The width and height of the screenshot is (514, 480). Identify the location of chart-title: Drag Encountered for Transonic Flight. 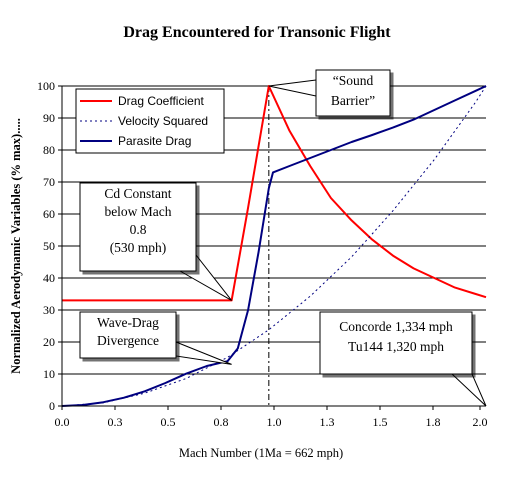
(257, 32).